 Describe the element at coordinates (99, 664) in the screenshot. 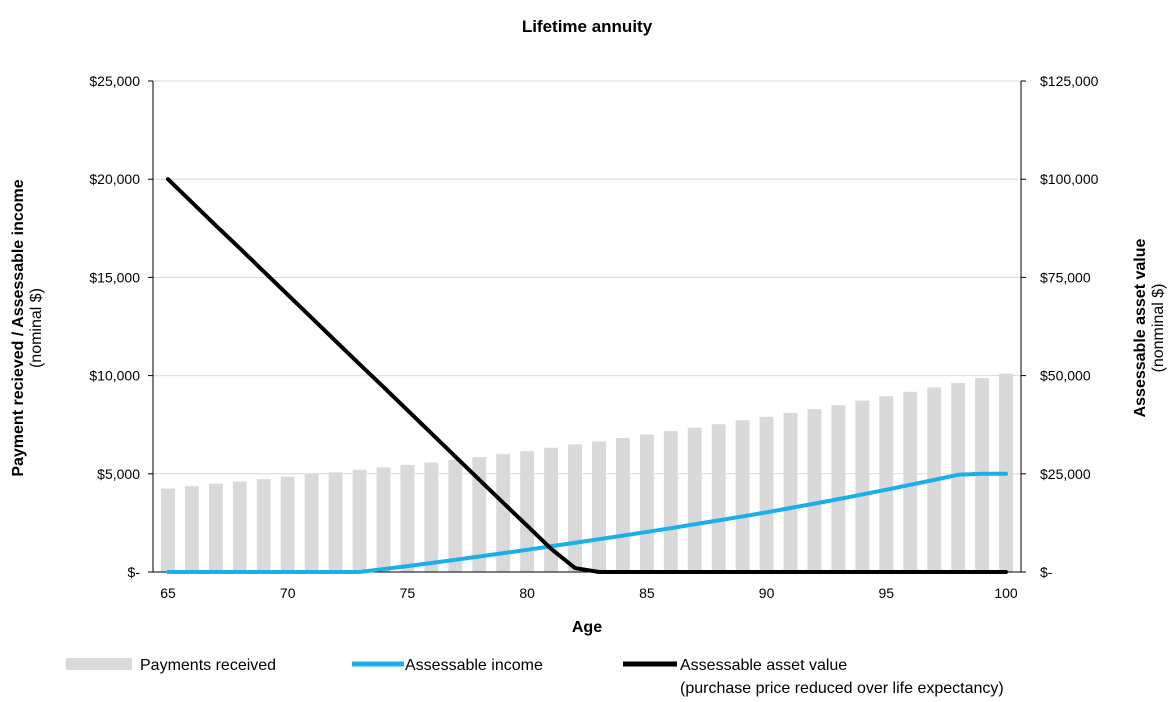

I see `legend-swatch-payments` at that location.